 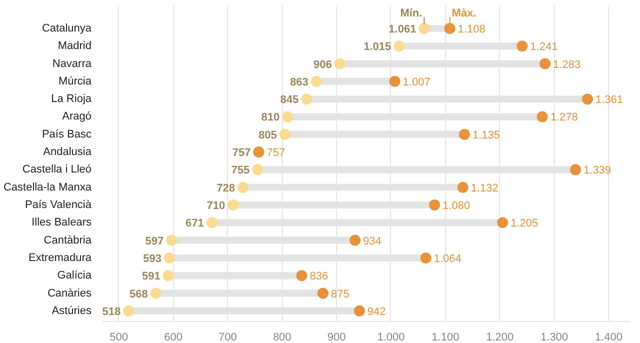 What do you see at coordinates (608, 337) in the screenshot?
I see `x-tick-label: 1.400` at bounding box center [608, 337].